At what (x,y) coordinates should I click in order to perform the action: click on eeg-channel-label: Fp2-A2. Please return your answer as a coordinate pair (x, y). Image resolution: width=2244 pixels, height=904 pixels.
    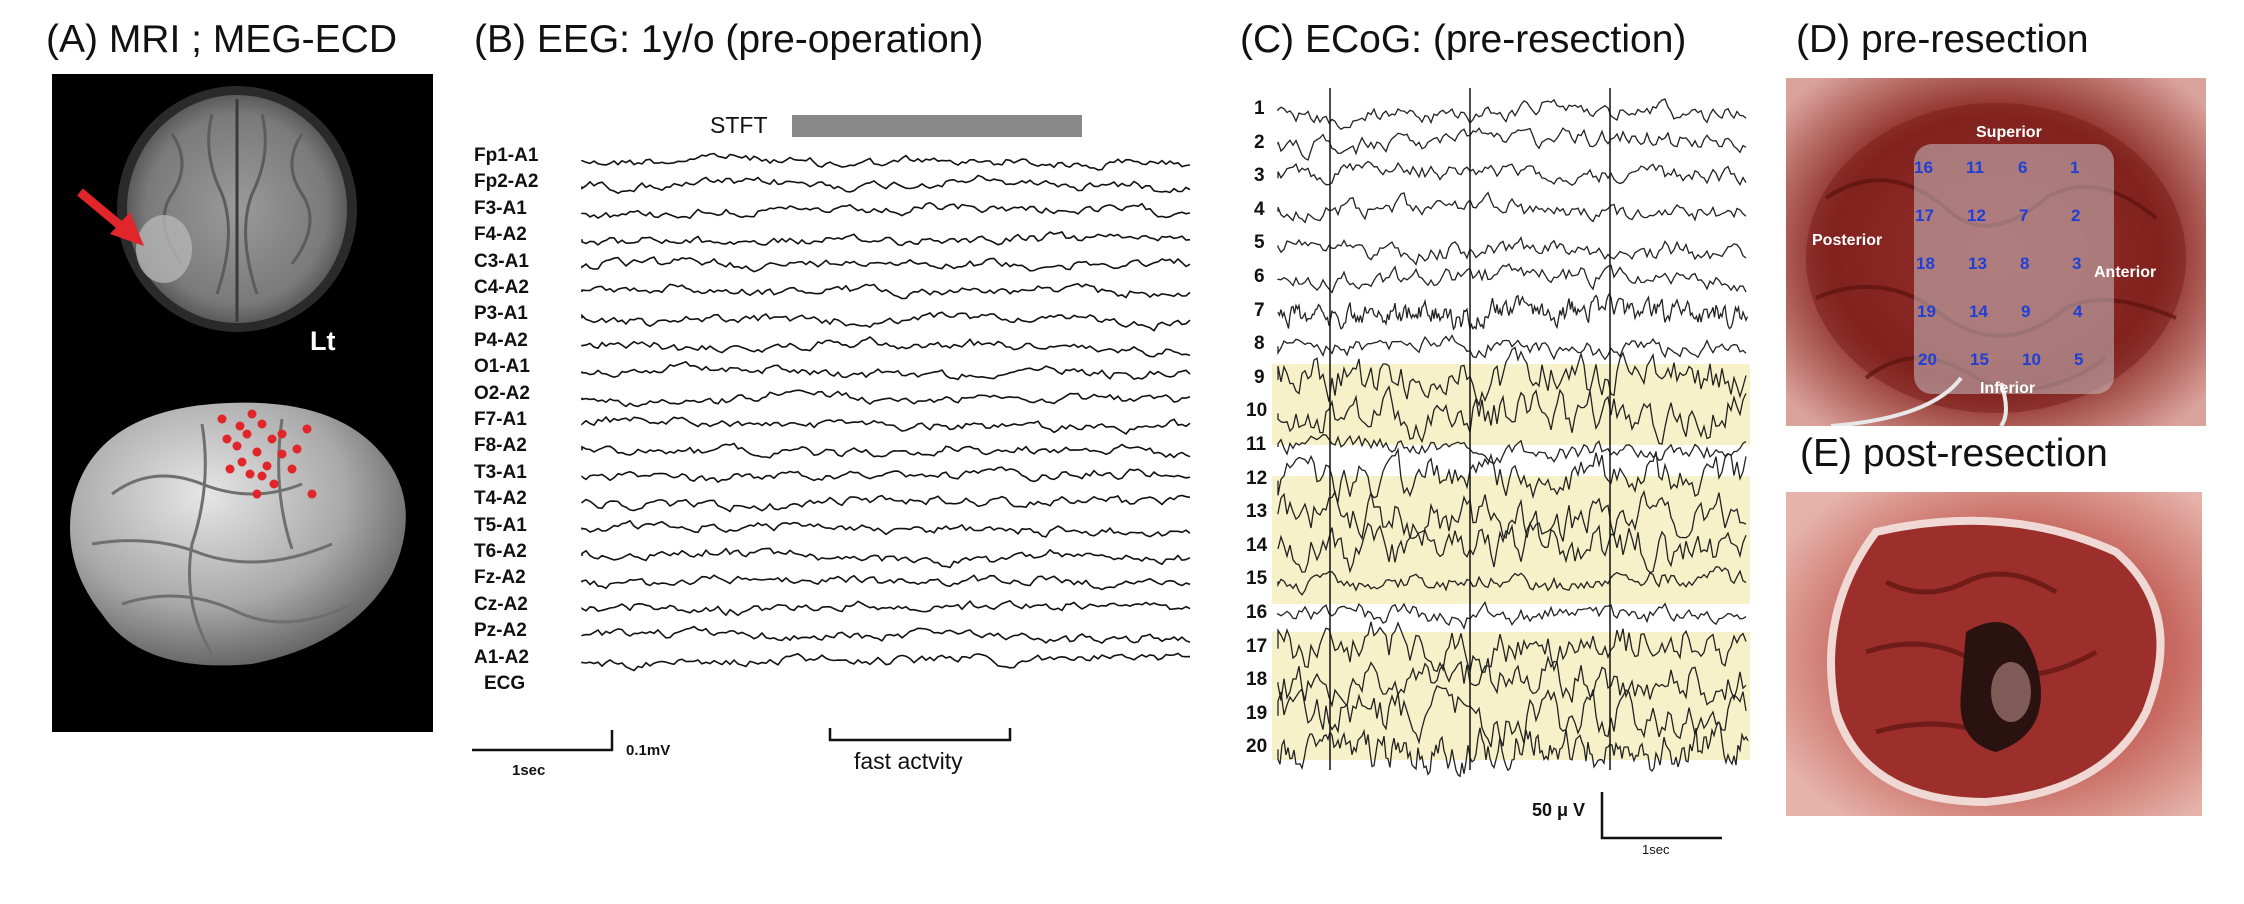
    Looking at the image, I should click on (506, 182).